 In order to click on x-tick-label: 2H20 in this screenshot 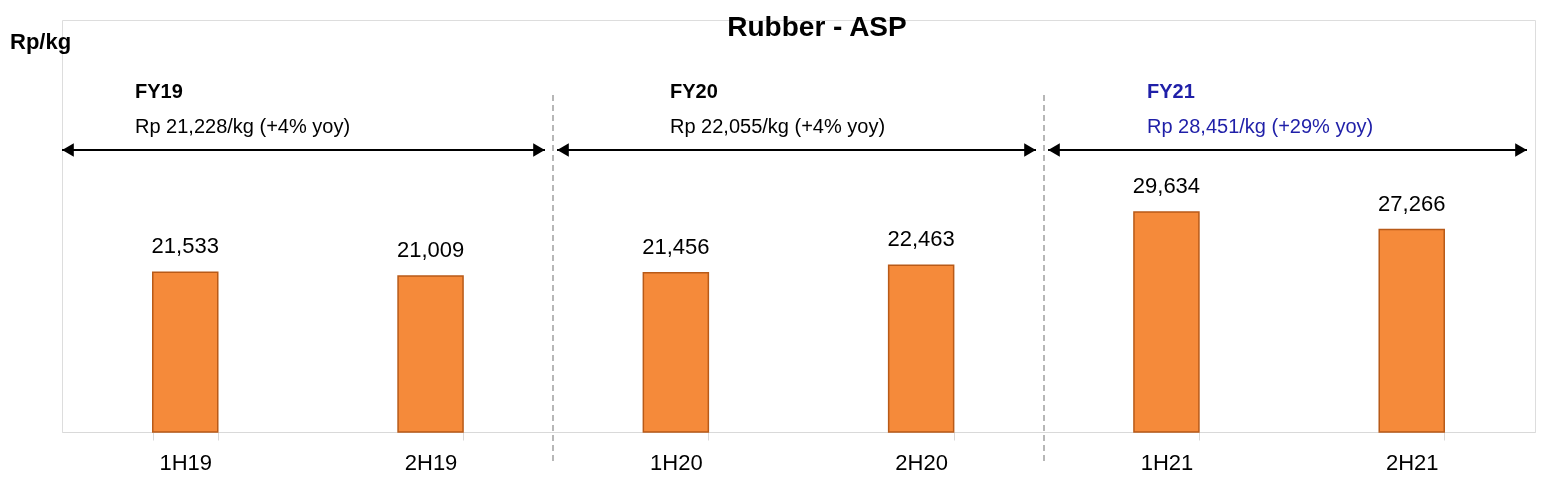, I will do `click(921, 462)`.